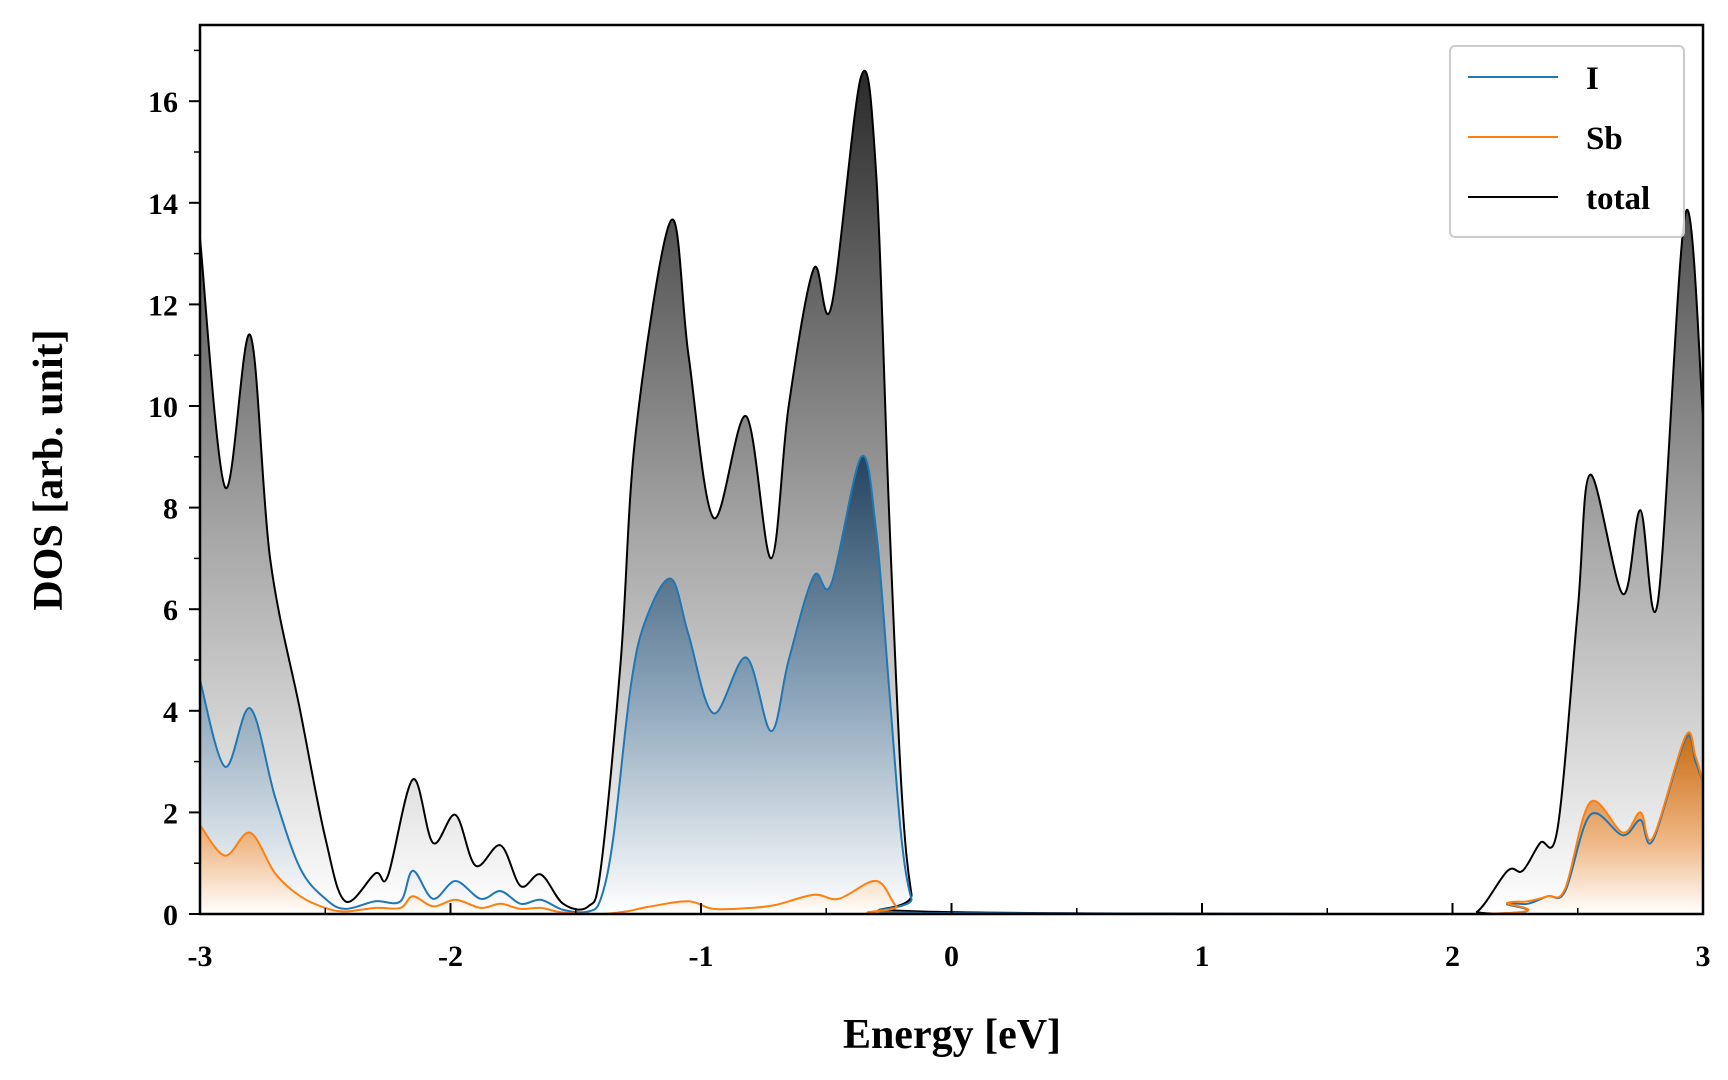 The width and height of the screenshot is (1728, 1080). What do you see at coordinates (952, 1035) in the screenshot?
I see `x-axis-title: Energy [eV]` at bounding box center [952, 1035].